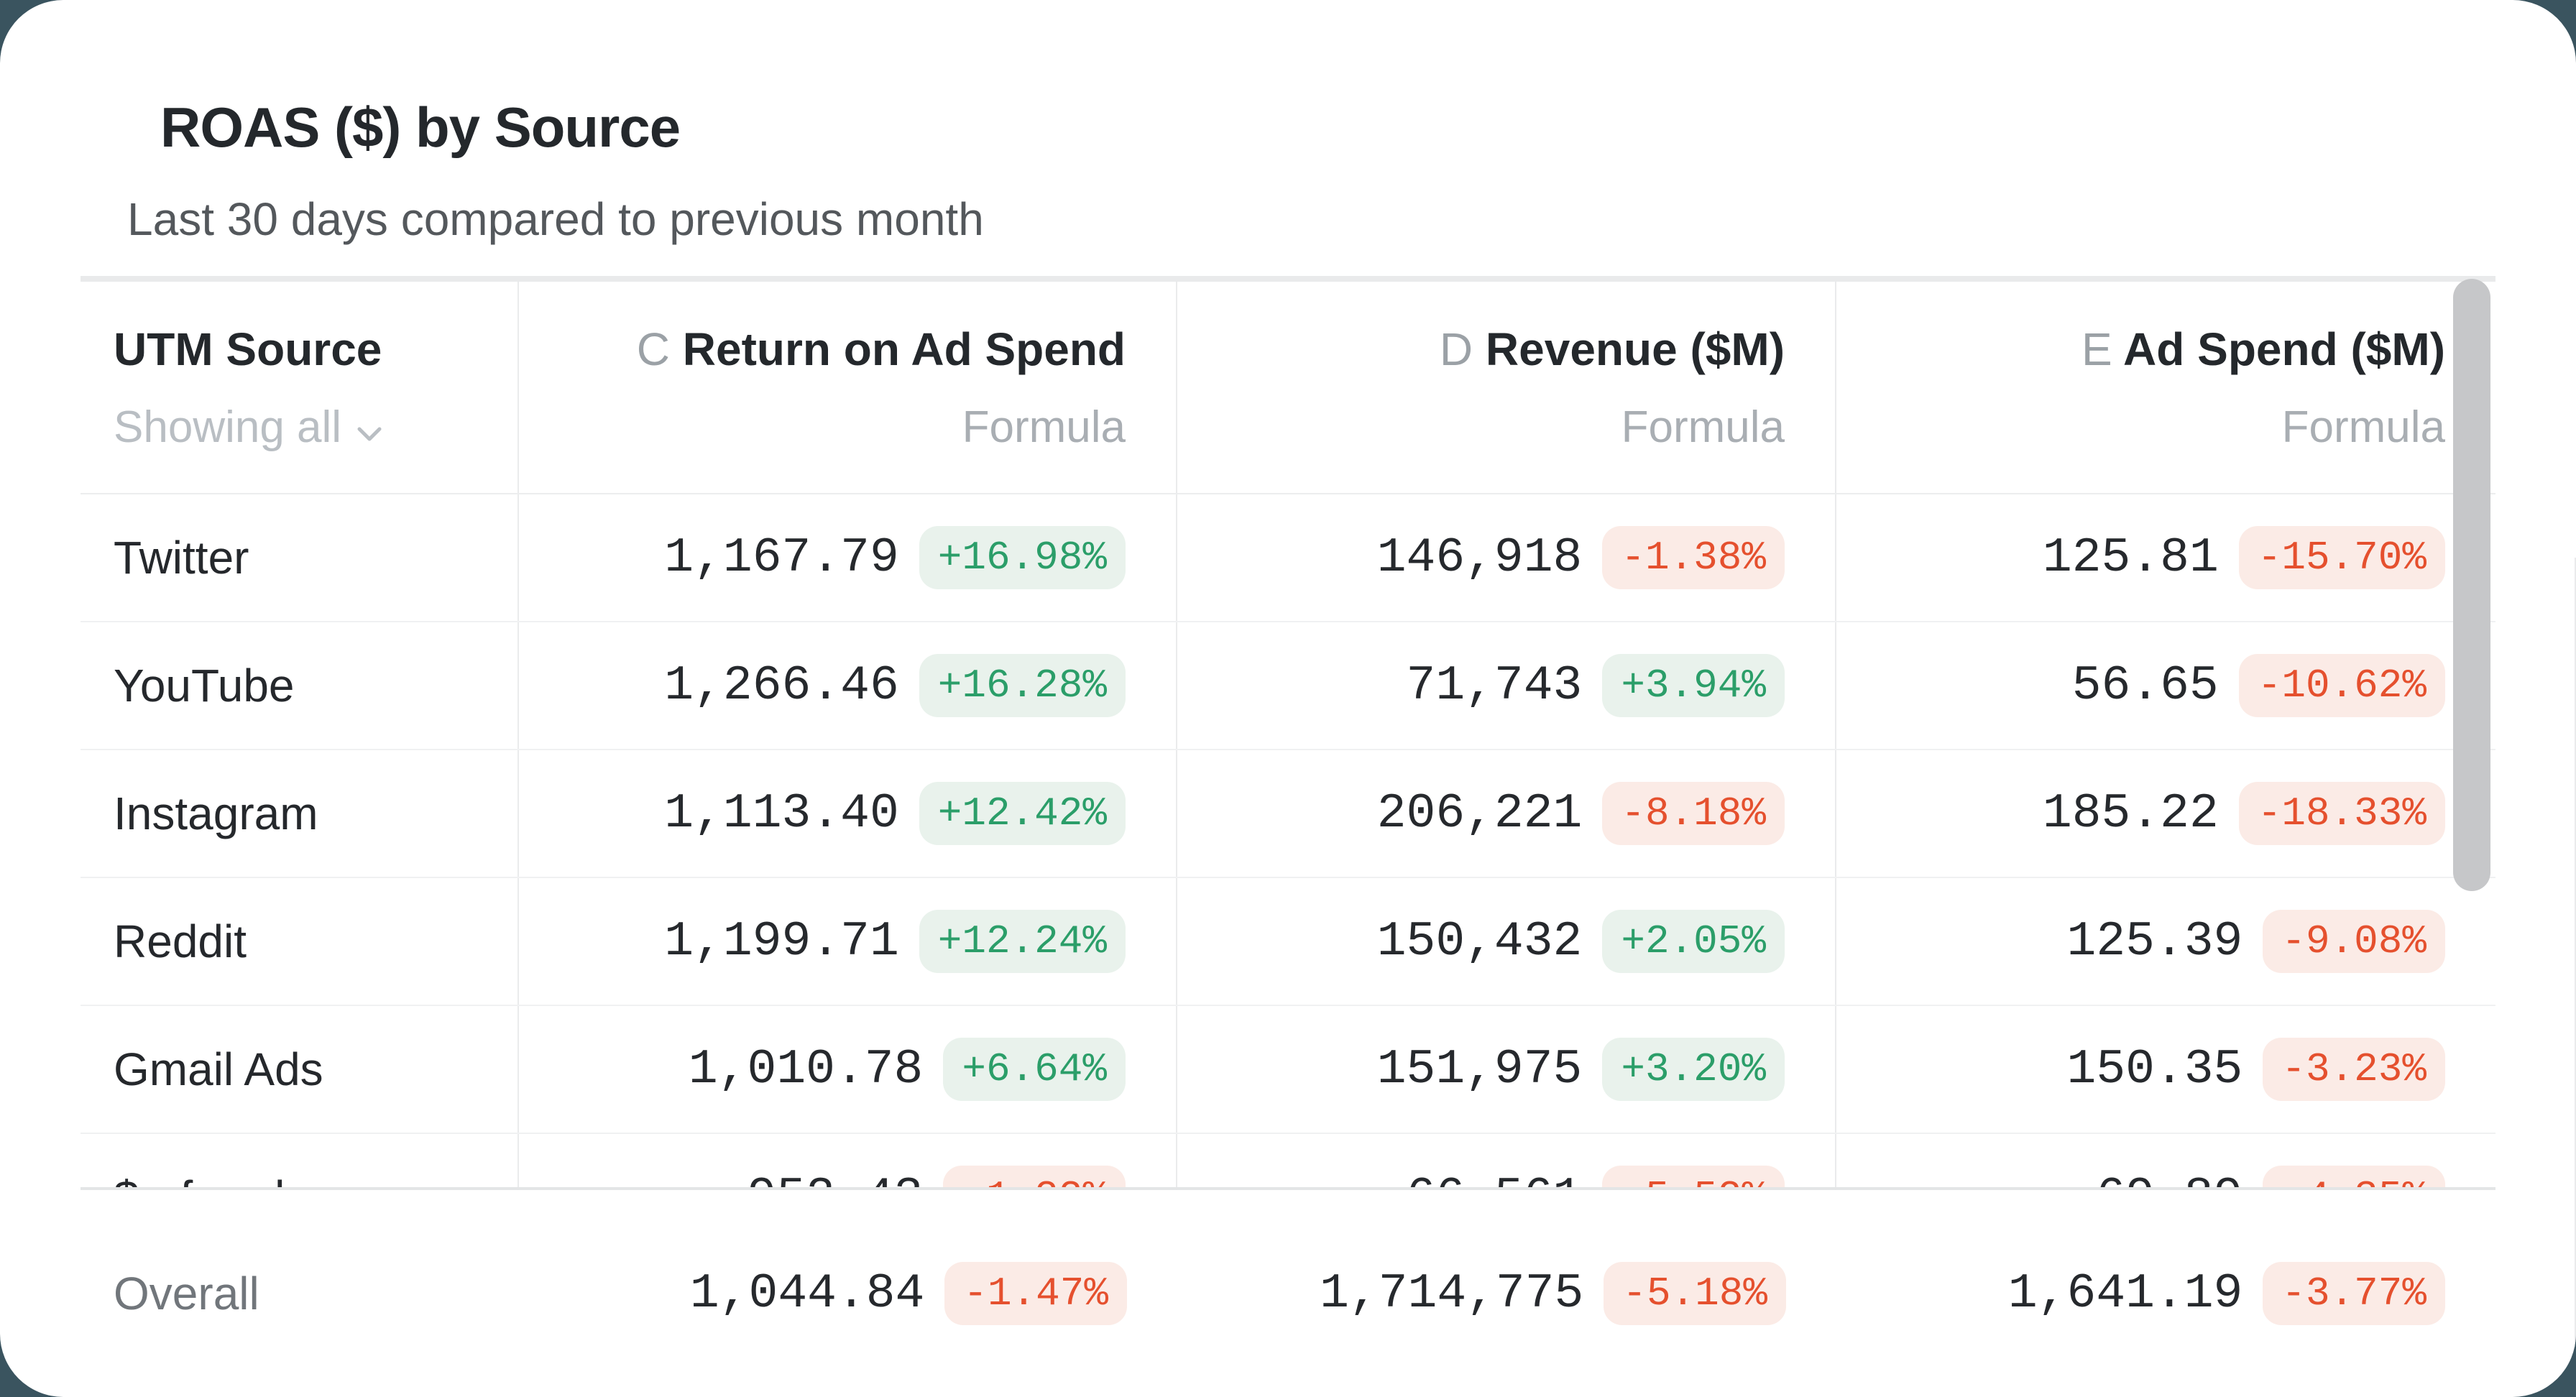 This screenshot has width=2576, height=1397. What do you see at coordinates (2354, 1293) in the screenshot?
I see `negative-change-badge: -3.77%` at bounding box center [2354, 1293].